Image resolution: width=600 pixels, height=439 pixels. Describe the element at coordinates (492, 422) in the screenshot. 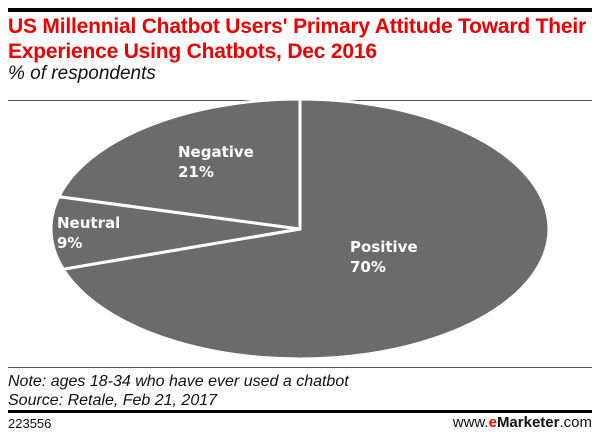

I see `brand-e: e` at that location.